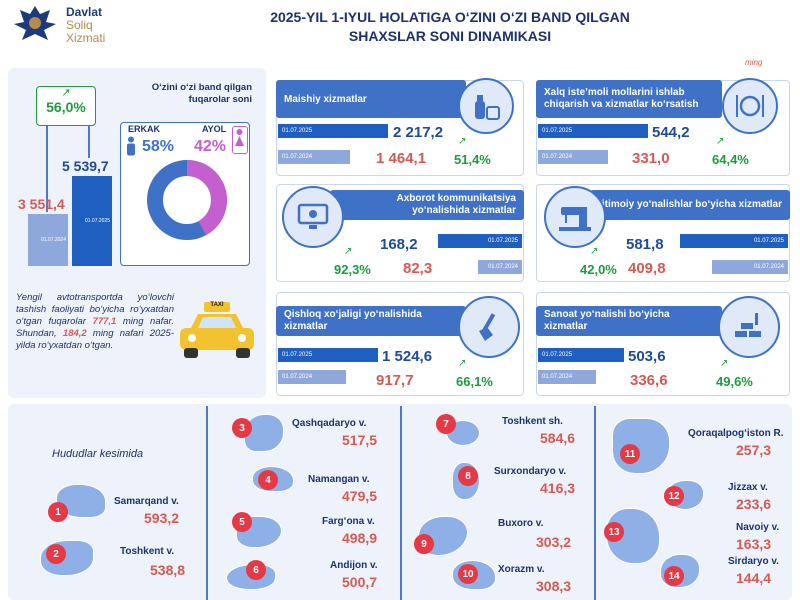  I want to click on unit-note: ming, so click(754, 62).